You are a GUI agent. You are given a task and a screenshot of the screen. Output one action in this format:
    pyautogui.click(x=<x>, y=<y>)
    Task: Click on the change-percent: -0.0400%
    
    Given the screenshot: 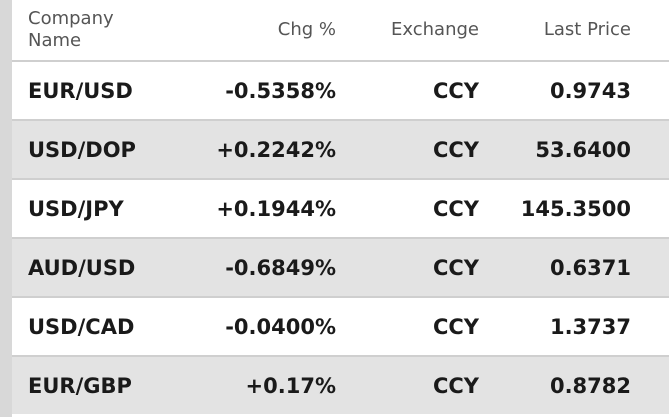 What is the action you would take?
    pyautogui.click(x=257, y=326)
    